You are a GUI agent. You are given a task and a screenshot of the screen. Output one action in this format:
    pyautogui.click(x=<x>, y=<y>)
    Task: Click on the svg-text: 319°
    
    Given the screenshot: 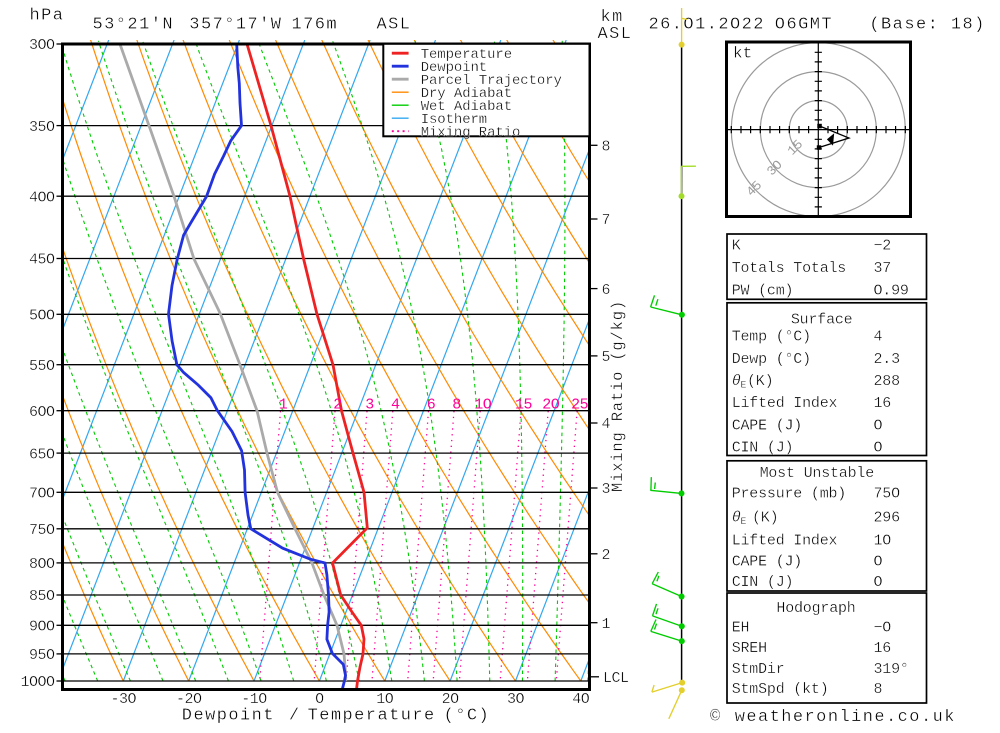 What is the action you would take?
    pyautogui.click(x=891, y=669)
    